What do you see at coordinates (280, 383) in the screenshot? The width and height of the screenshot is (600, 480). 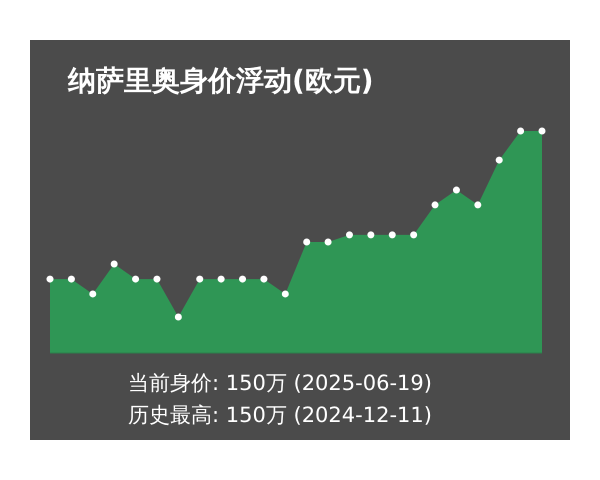 I see `text: 当前身价: 150万 (2025-06-19)` at bounding box center [280, 383].